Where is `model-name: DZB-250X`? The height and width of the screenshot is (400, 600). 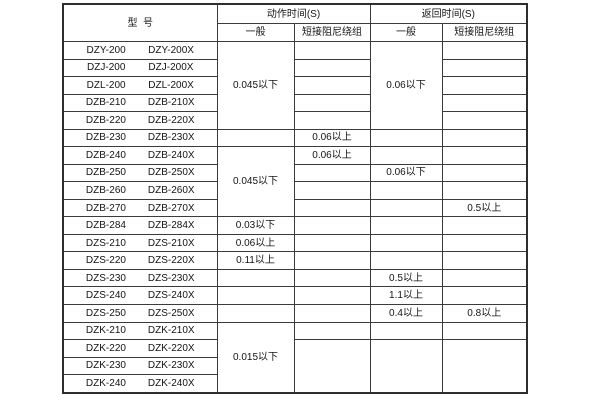 model-name: DZB-250X is located at coordinates (171, 173).